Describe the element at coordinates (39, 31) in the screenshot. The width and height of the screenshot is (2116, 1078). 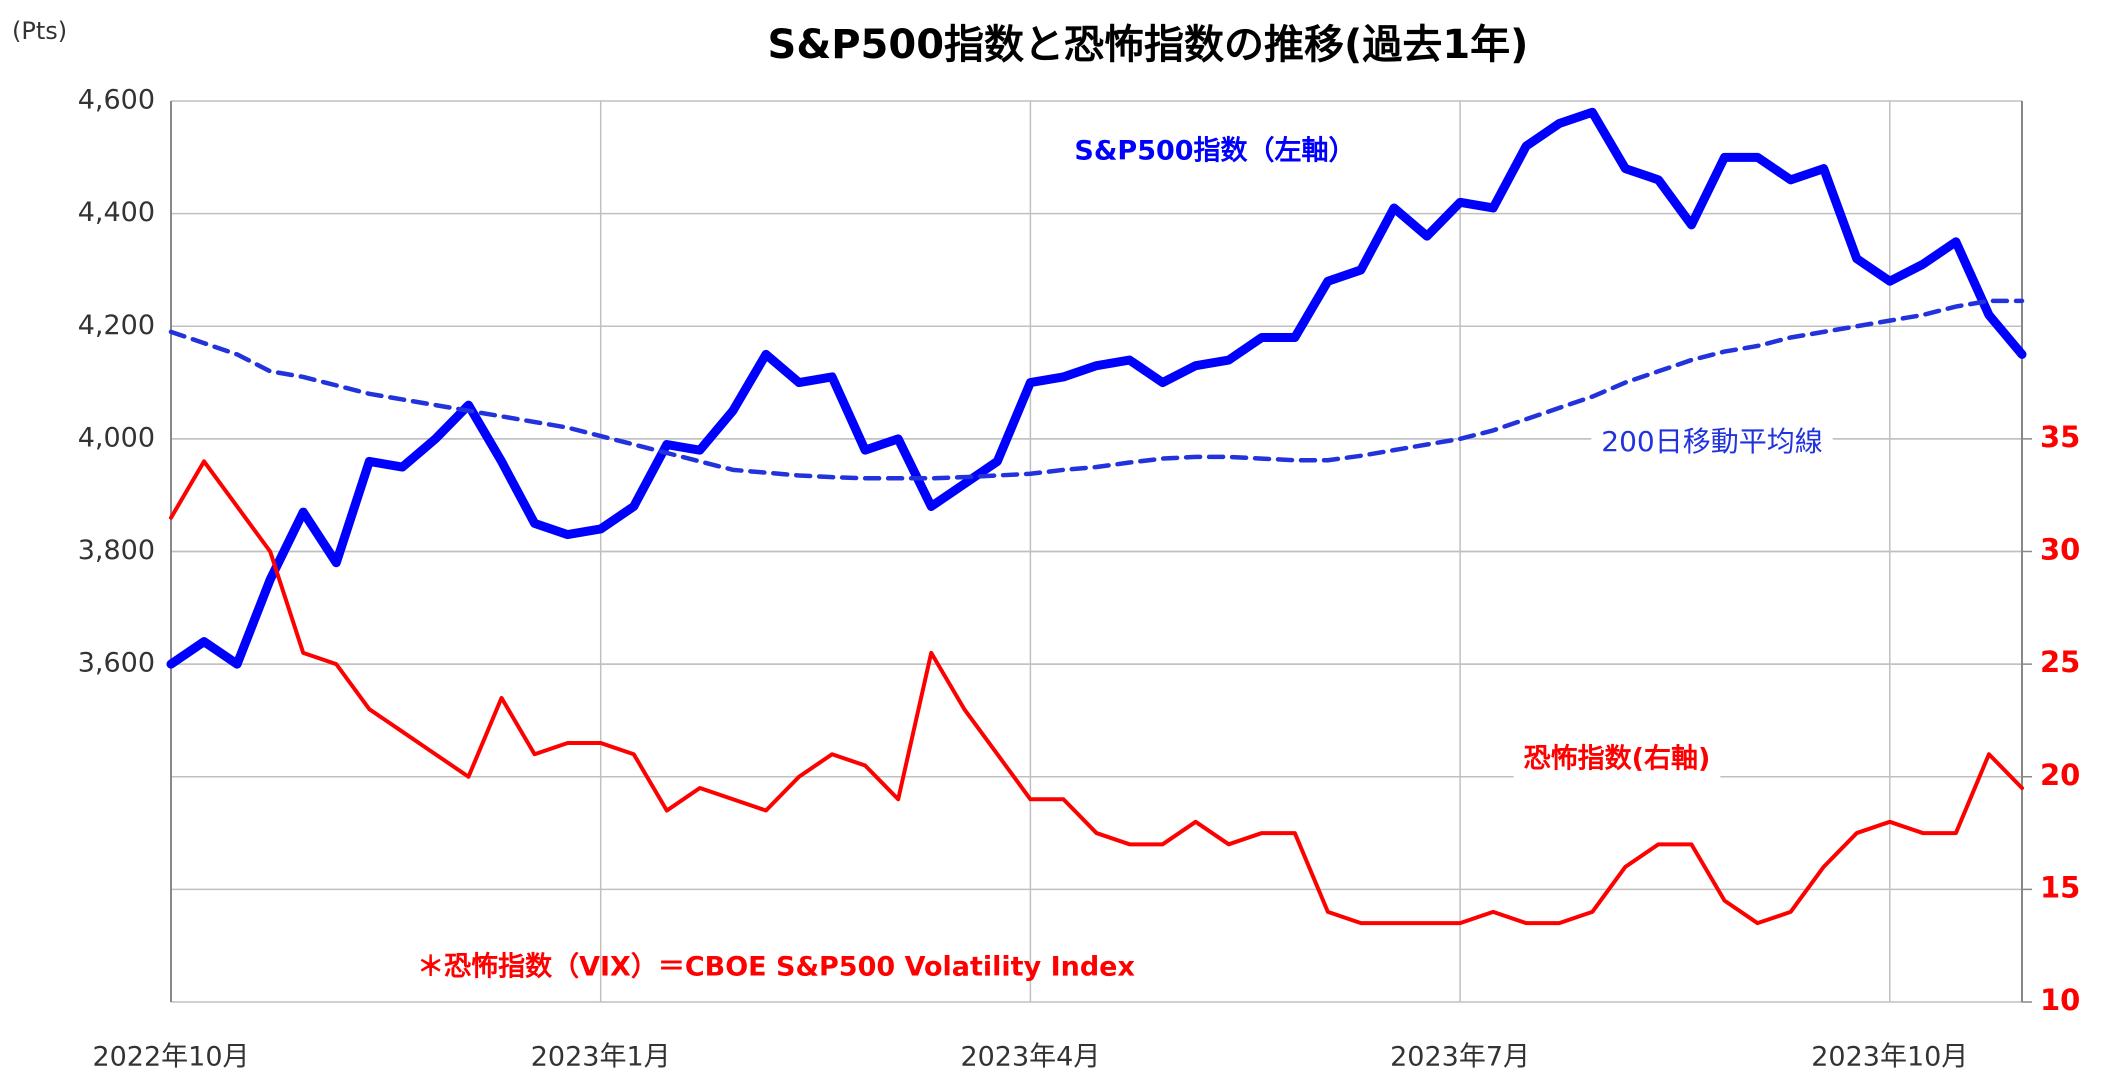
I see `y-unit: (Pts)` at that location.